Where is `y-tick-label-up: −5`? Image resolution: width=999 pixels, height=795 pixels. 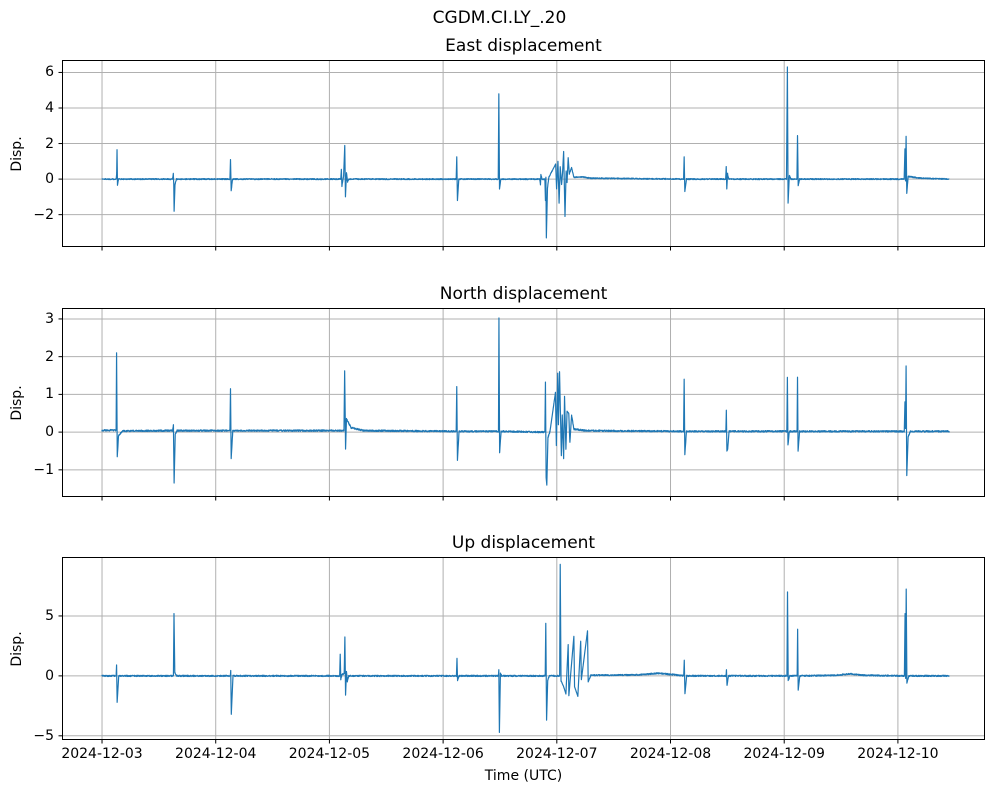
y-tick-label-up: −5 is located at coordinates (43, 735).